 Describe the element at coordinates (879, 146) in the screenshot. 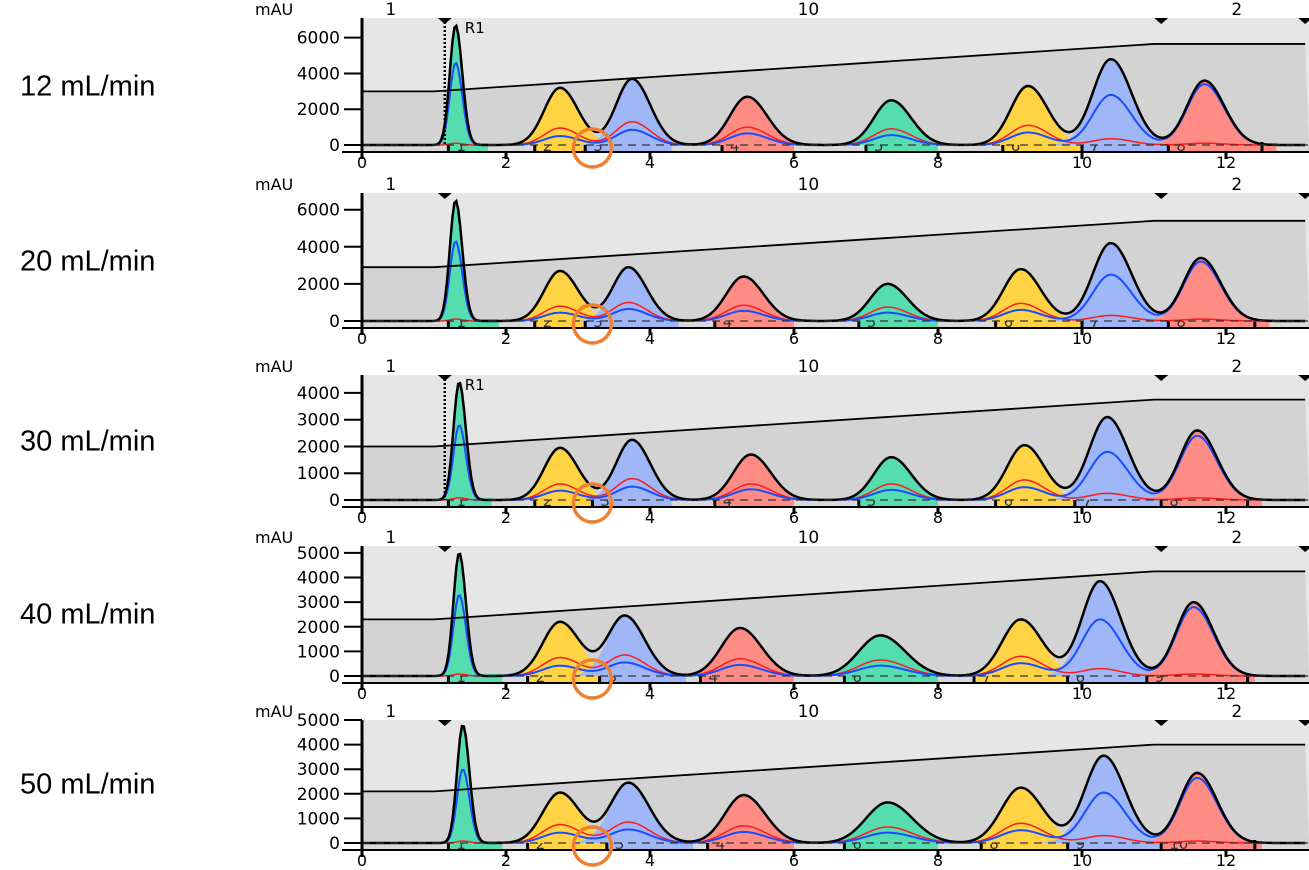

I see `fraction-label: 5` at that location.